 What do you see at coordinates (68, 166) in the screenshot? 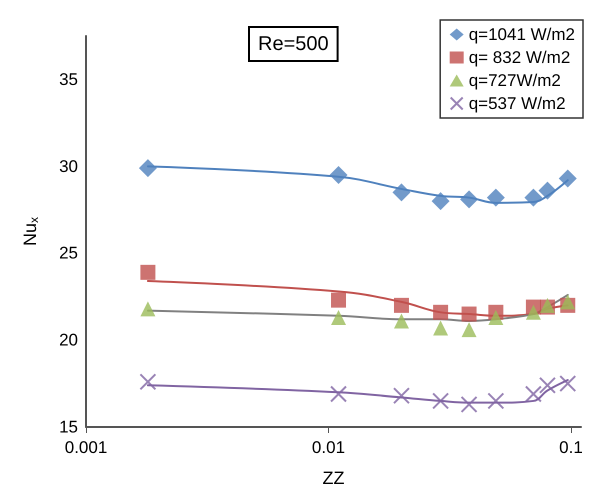
I see `y-tick-label: 30` at bounding box center [68, 166].